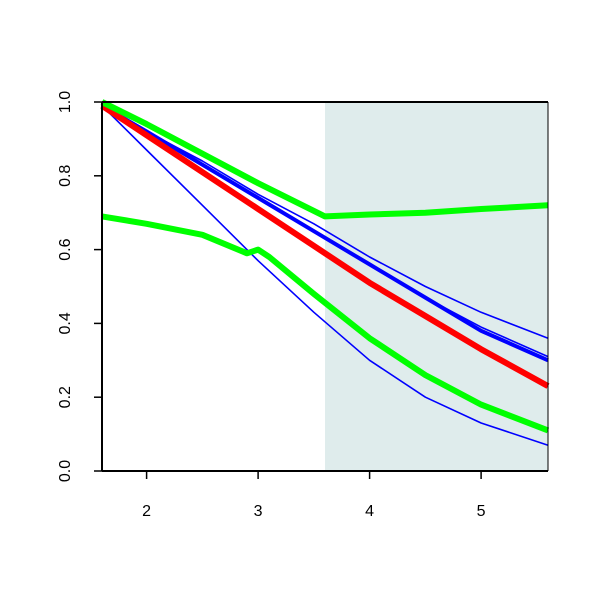  What do you see at coordinates (65, 176) in the screenshot?
I see `y-tick-label: 0.8` at bounding box center [65, 176].